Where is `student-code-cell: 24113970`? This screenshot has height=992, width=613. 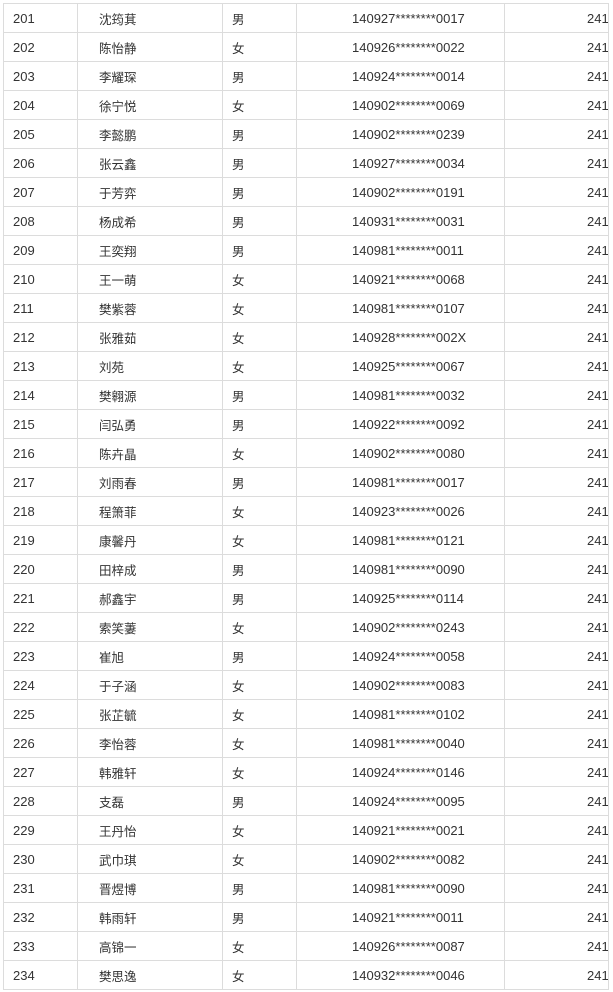
student-code-cell: 24113970 is located at coordinates (556, 76).